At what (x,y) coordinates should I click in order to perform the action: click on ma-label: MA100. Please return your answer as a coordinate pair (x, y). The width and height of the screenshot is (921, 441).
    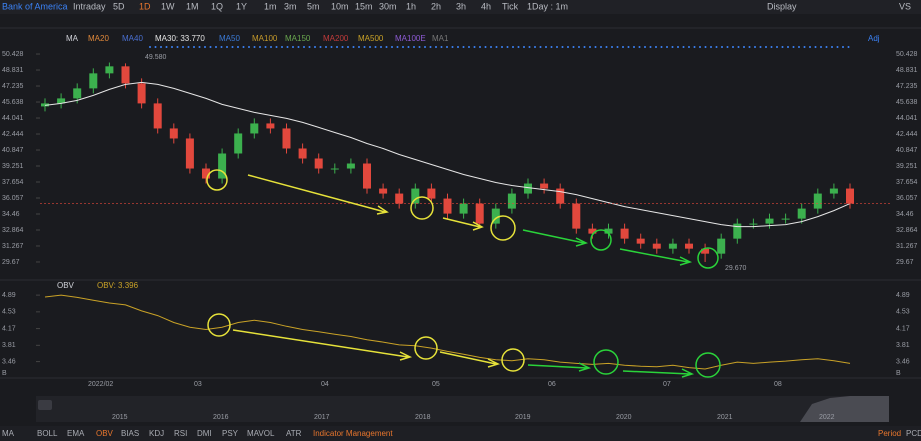
    Looking at the image, I should click on (265, 38).